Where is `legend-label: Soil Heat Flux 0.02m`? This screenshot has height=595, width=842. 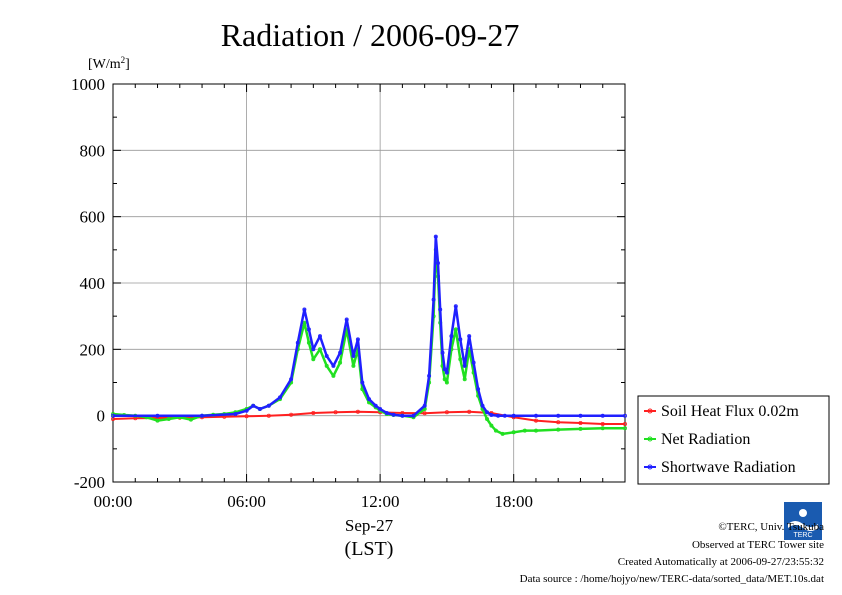 legend-label: Soil Heat Flux 0.02m is located at coordinates (730, 411).